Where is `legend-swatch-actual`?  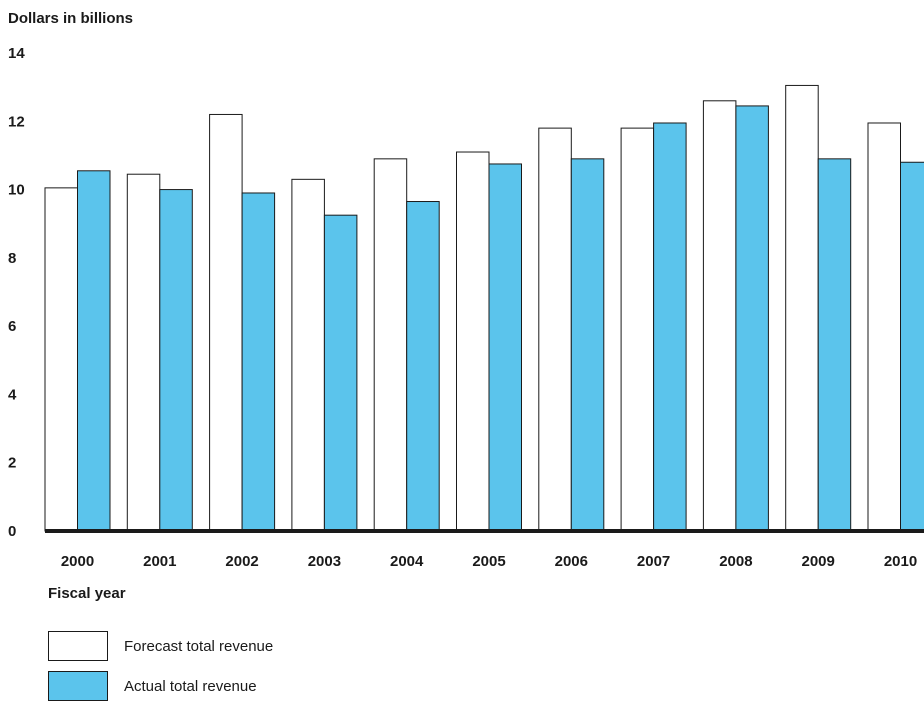
legend-swatch-actual is located at coordinates (78, 686).